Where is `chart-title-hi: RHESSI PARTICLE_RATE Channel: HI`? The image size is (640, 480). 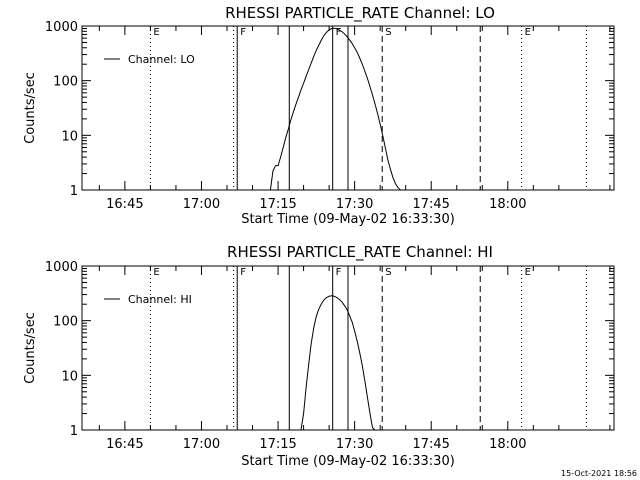
chart-title-hi: RHESSI PARTICLE_RATE Channel: HI is located at coordinates (360, 252).